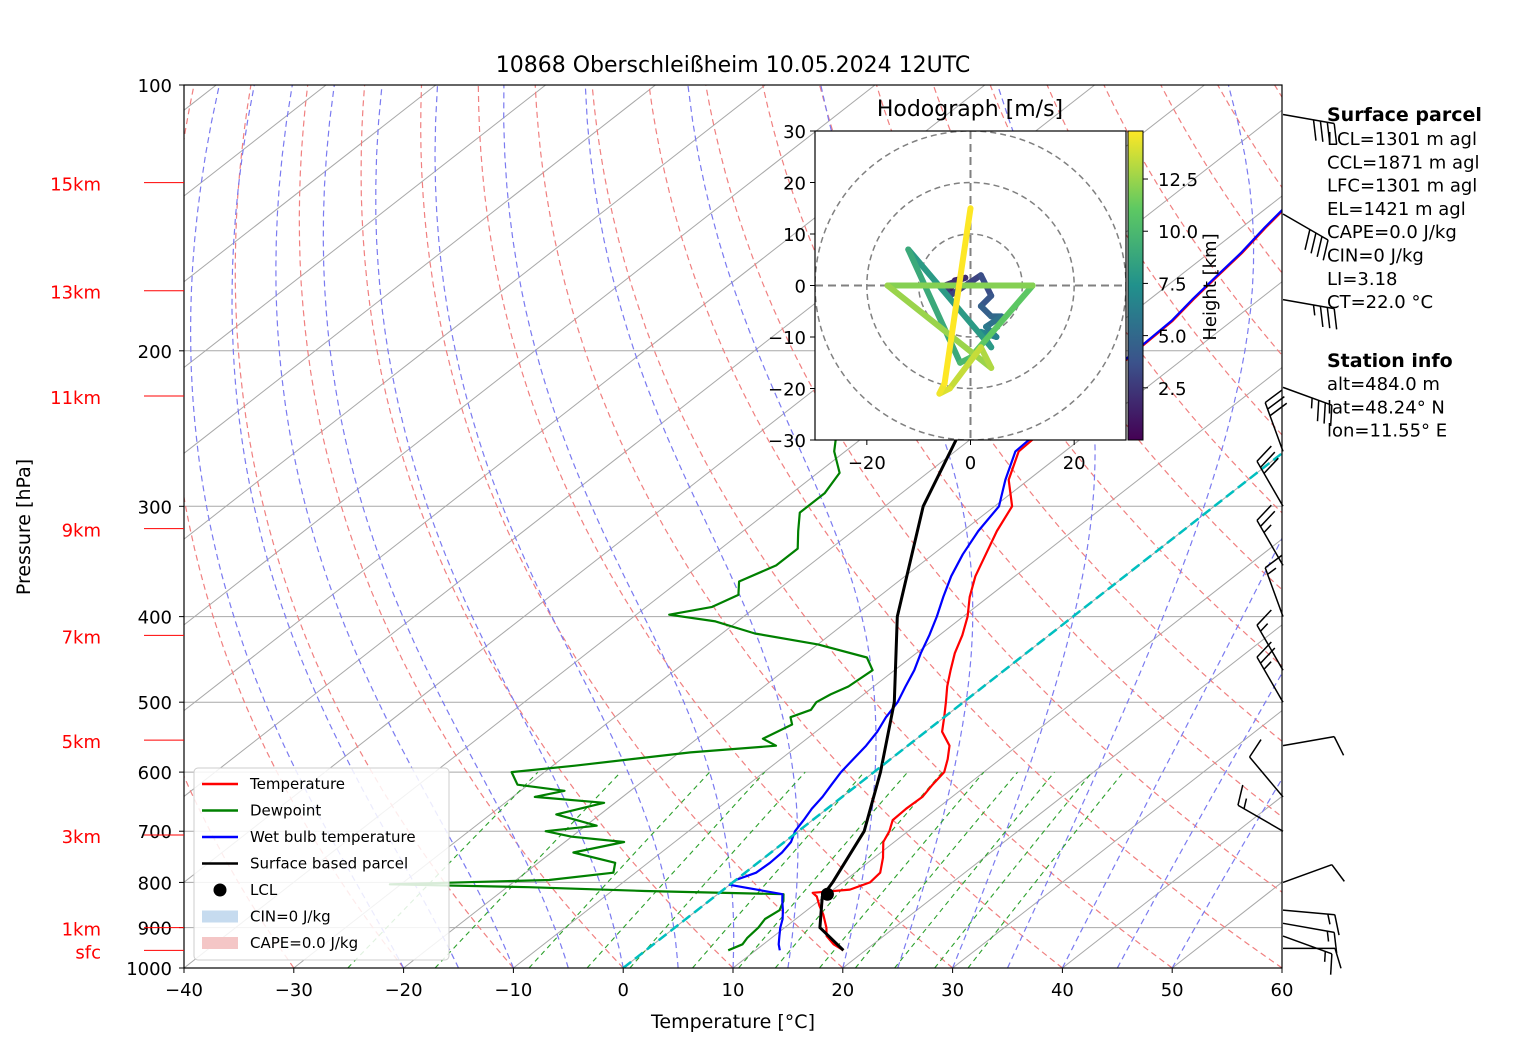  Describe the element at coordinates (1172, 990) in the screenshot. I see `x-tick-label: 50` at that location.